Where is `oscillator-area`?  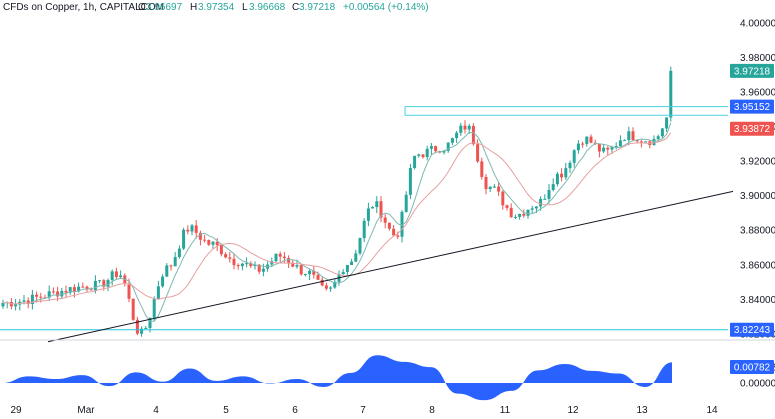 oscillator-area is located at coordinates (337, 378).